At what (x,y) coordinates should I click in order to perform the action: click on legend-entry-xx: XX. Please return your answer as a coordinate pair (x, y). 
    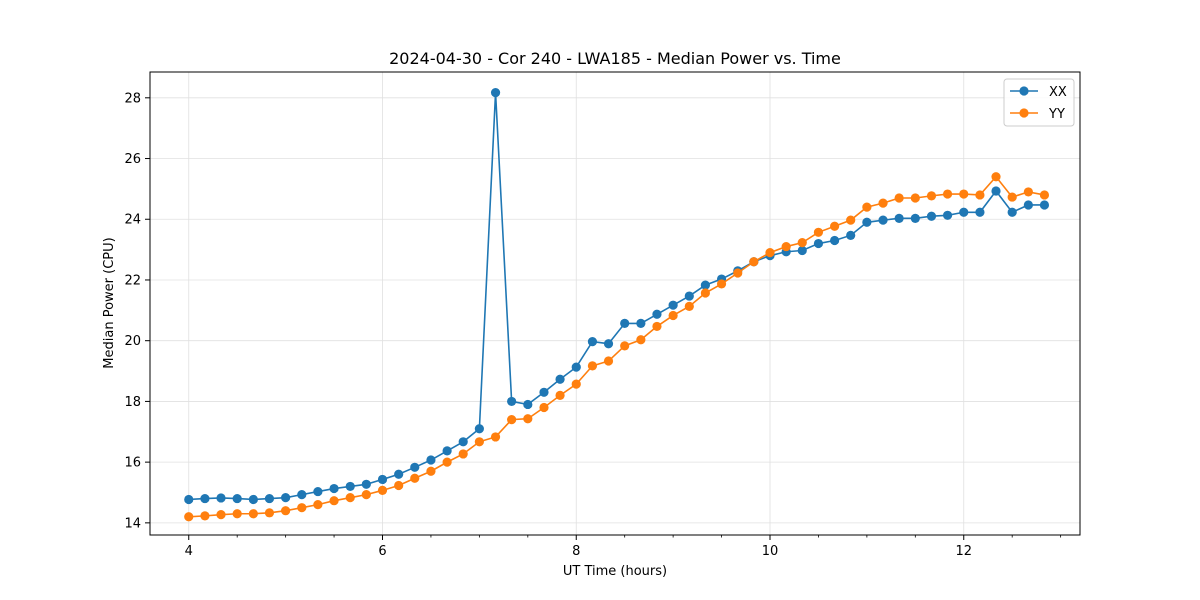
    Looking at the image, I should click on (1038, 92).